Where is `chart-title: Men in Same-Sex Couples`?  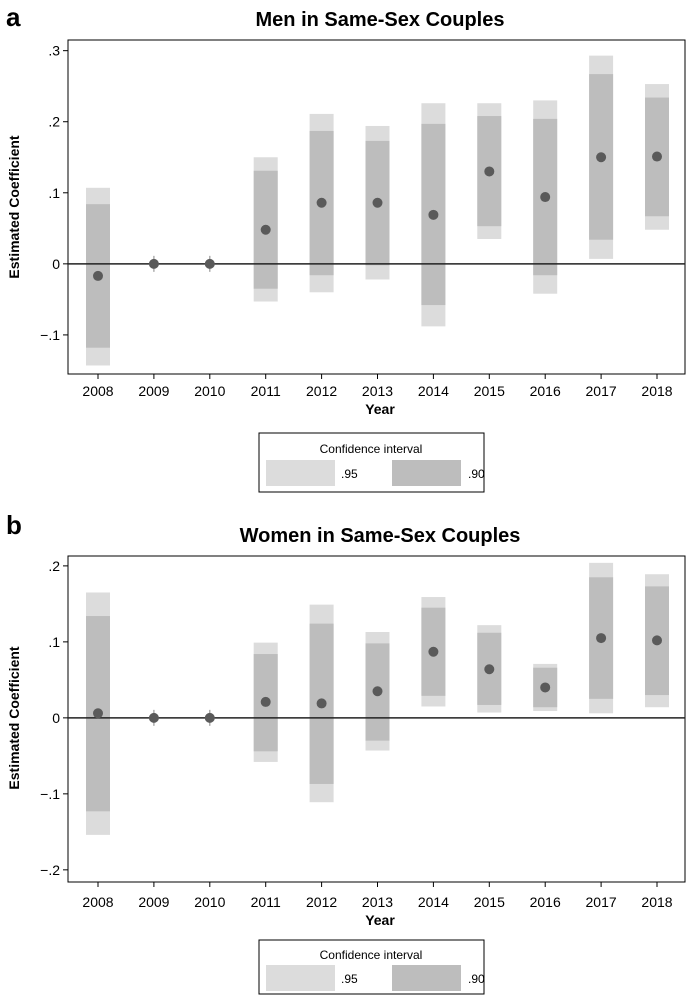 chart-title: Men in Same-Sex Couples is located at coordinates (380, 20).